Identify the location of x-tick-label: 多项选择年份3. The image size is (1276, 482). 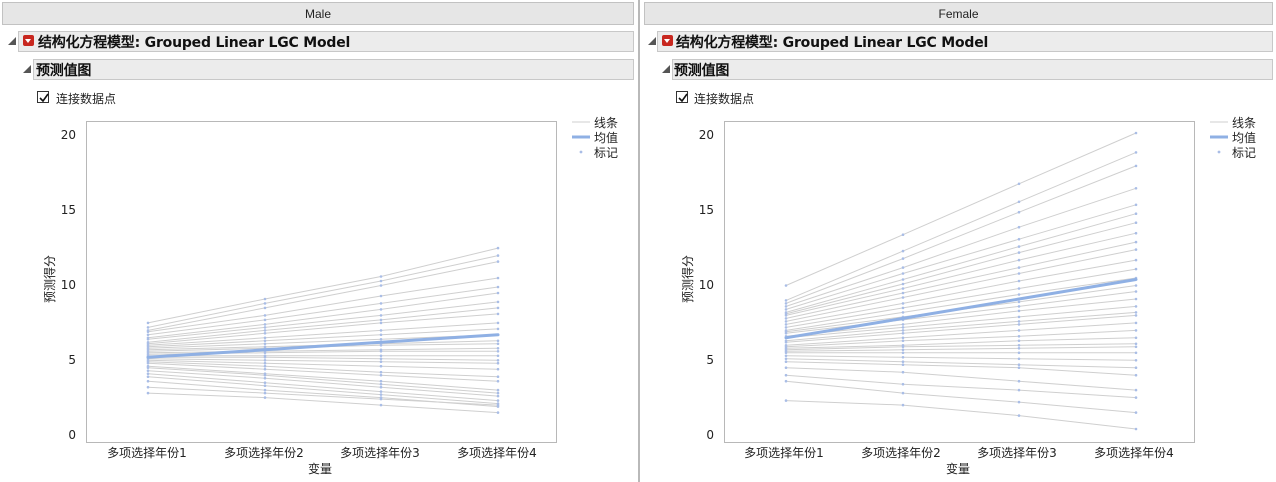
(1017, 453).